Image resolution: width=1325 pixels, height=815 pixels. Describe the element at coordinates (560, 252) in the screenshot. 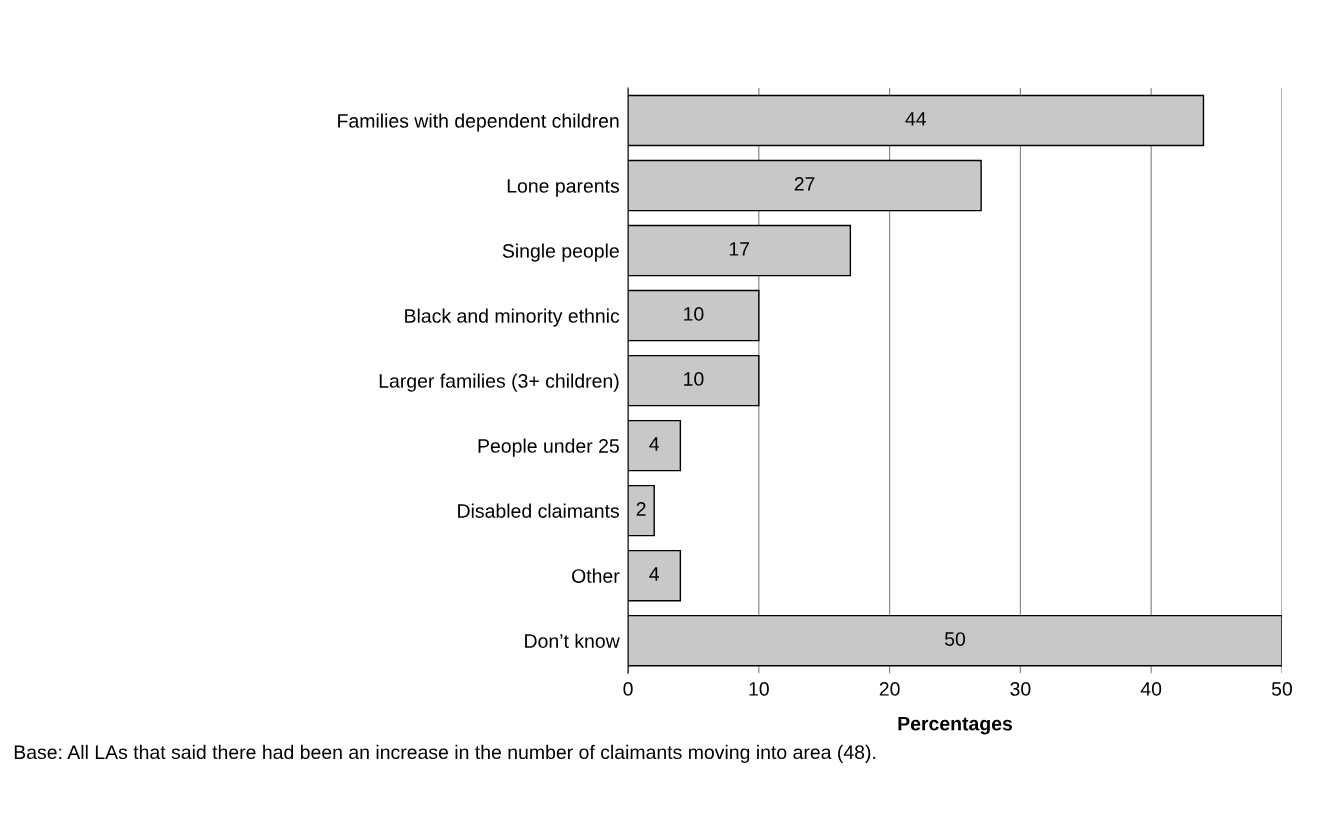

I see `y-tick-label: Single people` at that location.